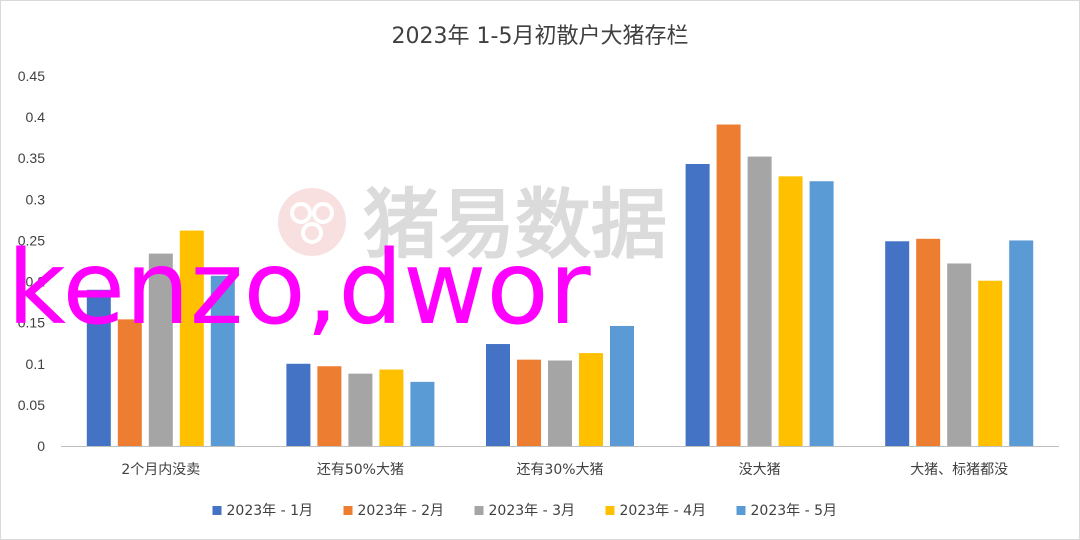  I want to click on x-tick-label: 还有50%大猪, so click(360, 470).